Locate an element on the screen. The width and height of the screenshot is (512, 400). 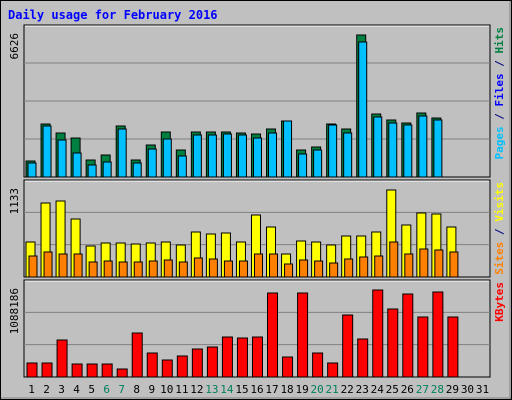
day-label: 11 is located at coordinates (181, 389).